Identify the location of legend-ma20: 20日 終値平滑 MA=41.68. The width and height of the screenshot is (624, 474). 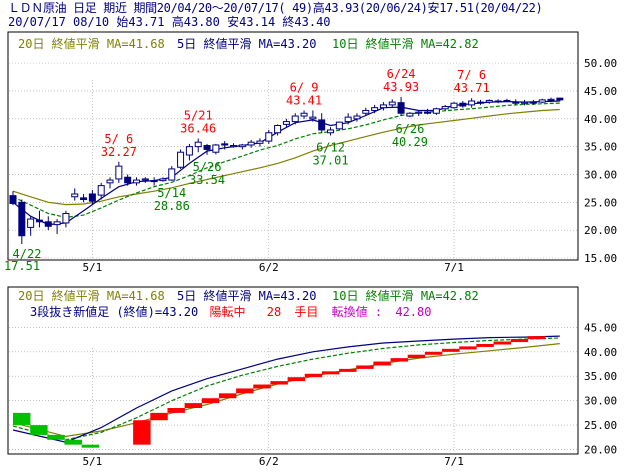
(91, 43).